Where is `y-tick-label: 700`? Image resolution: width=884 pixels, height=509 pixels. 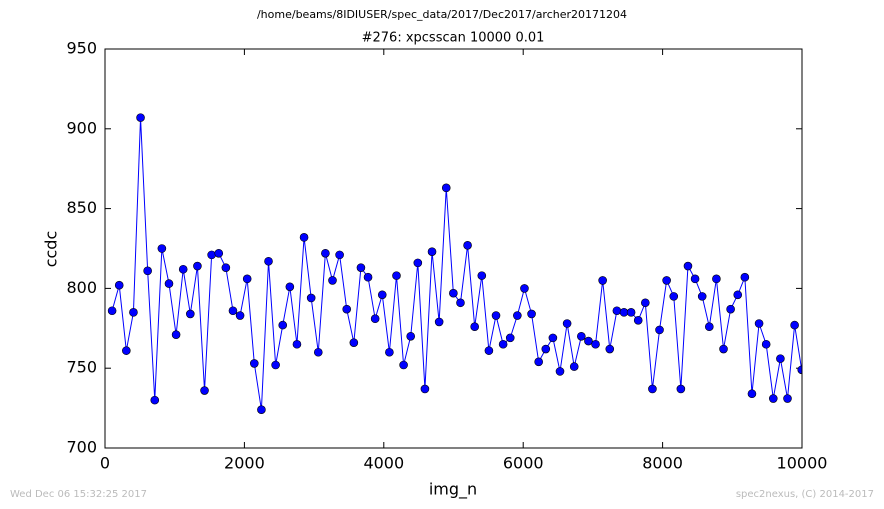 y-tick-label: 700 is located at coordinates (81, 447).